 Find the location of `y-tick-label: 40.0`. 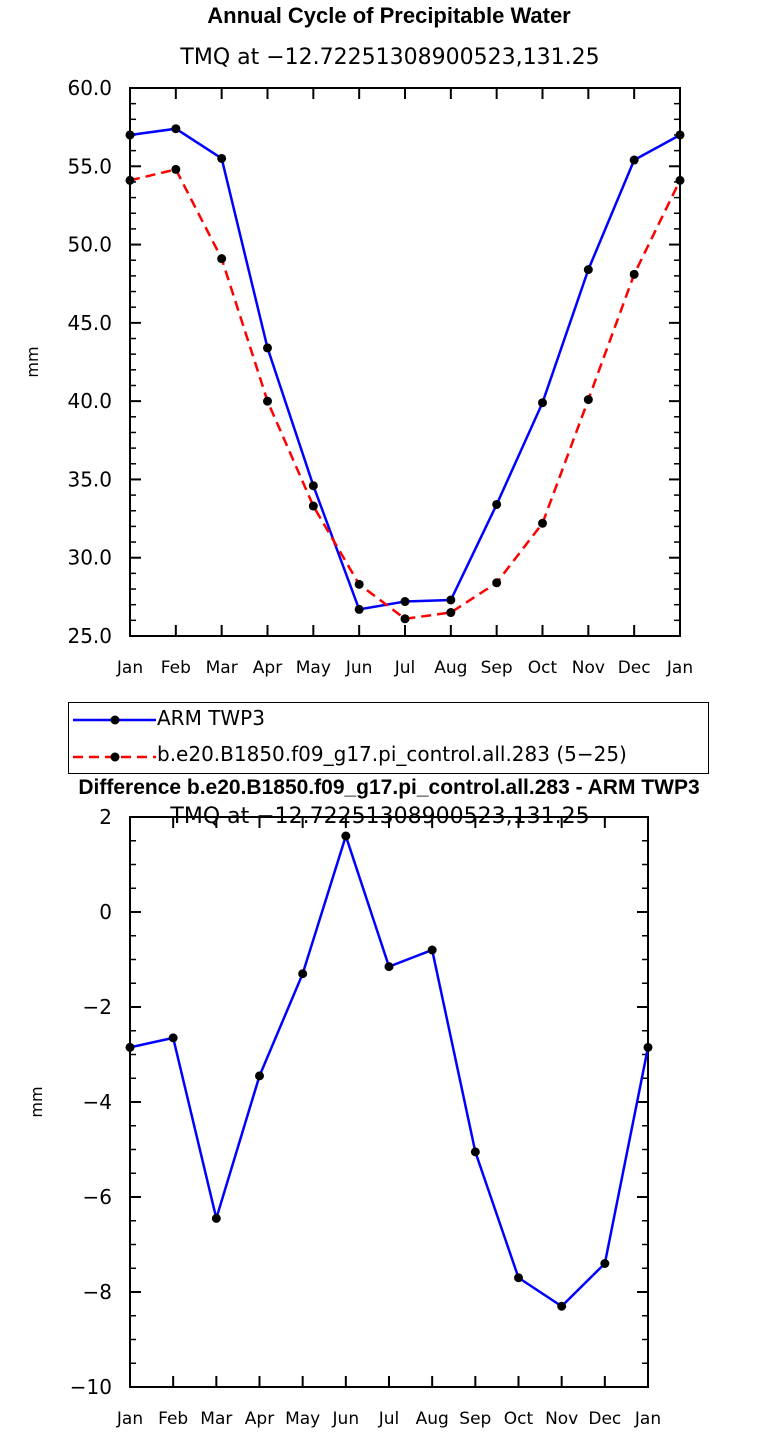

y-tick-label: 40.0 is located at coordinates (89, 401).